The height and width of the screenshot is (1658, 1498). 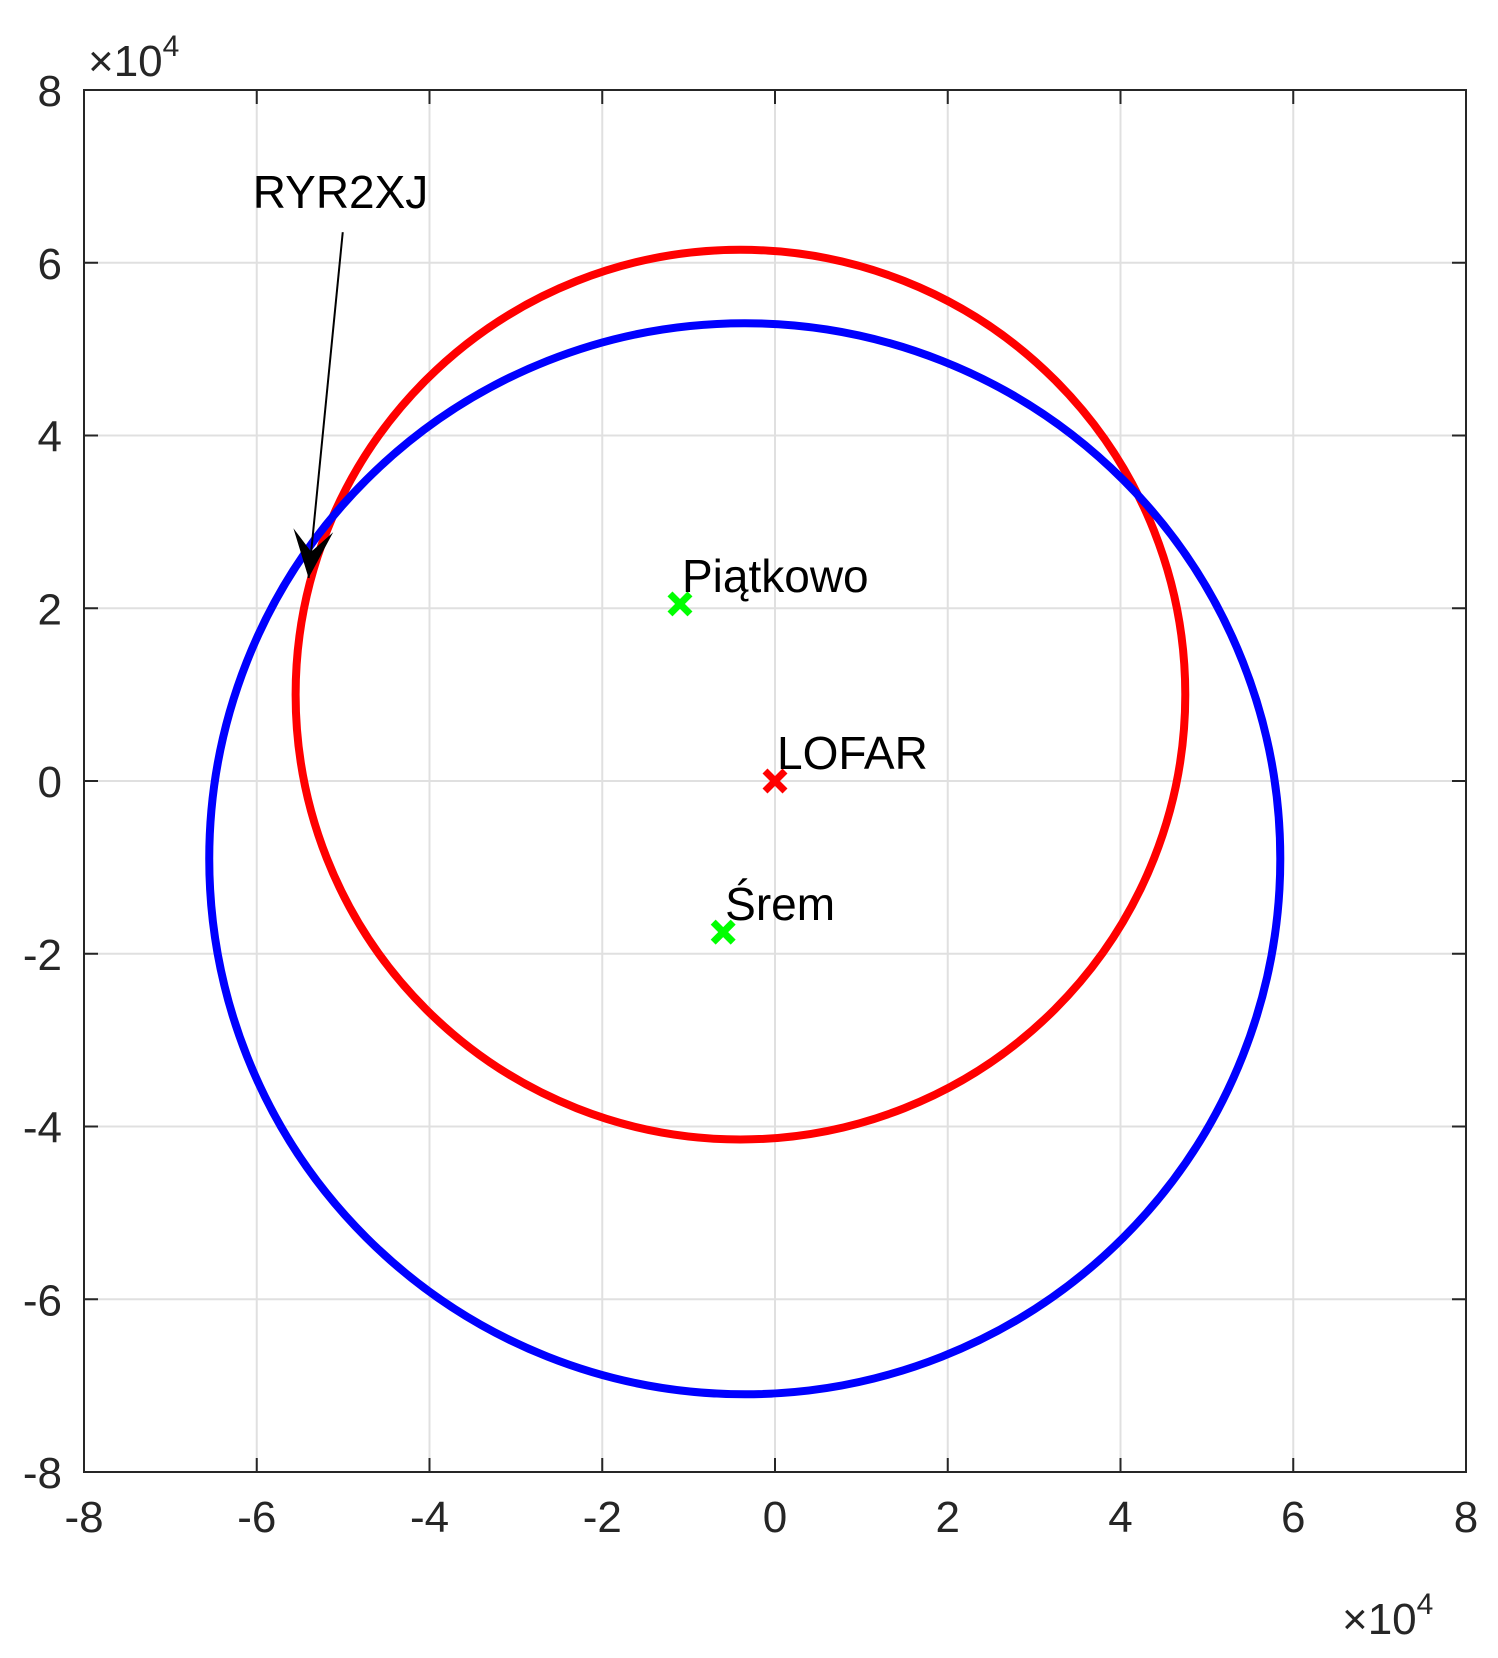 I want to click on marker-pi-tkowo, so click(x=680, y=604).